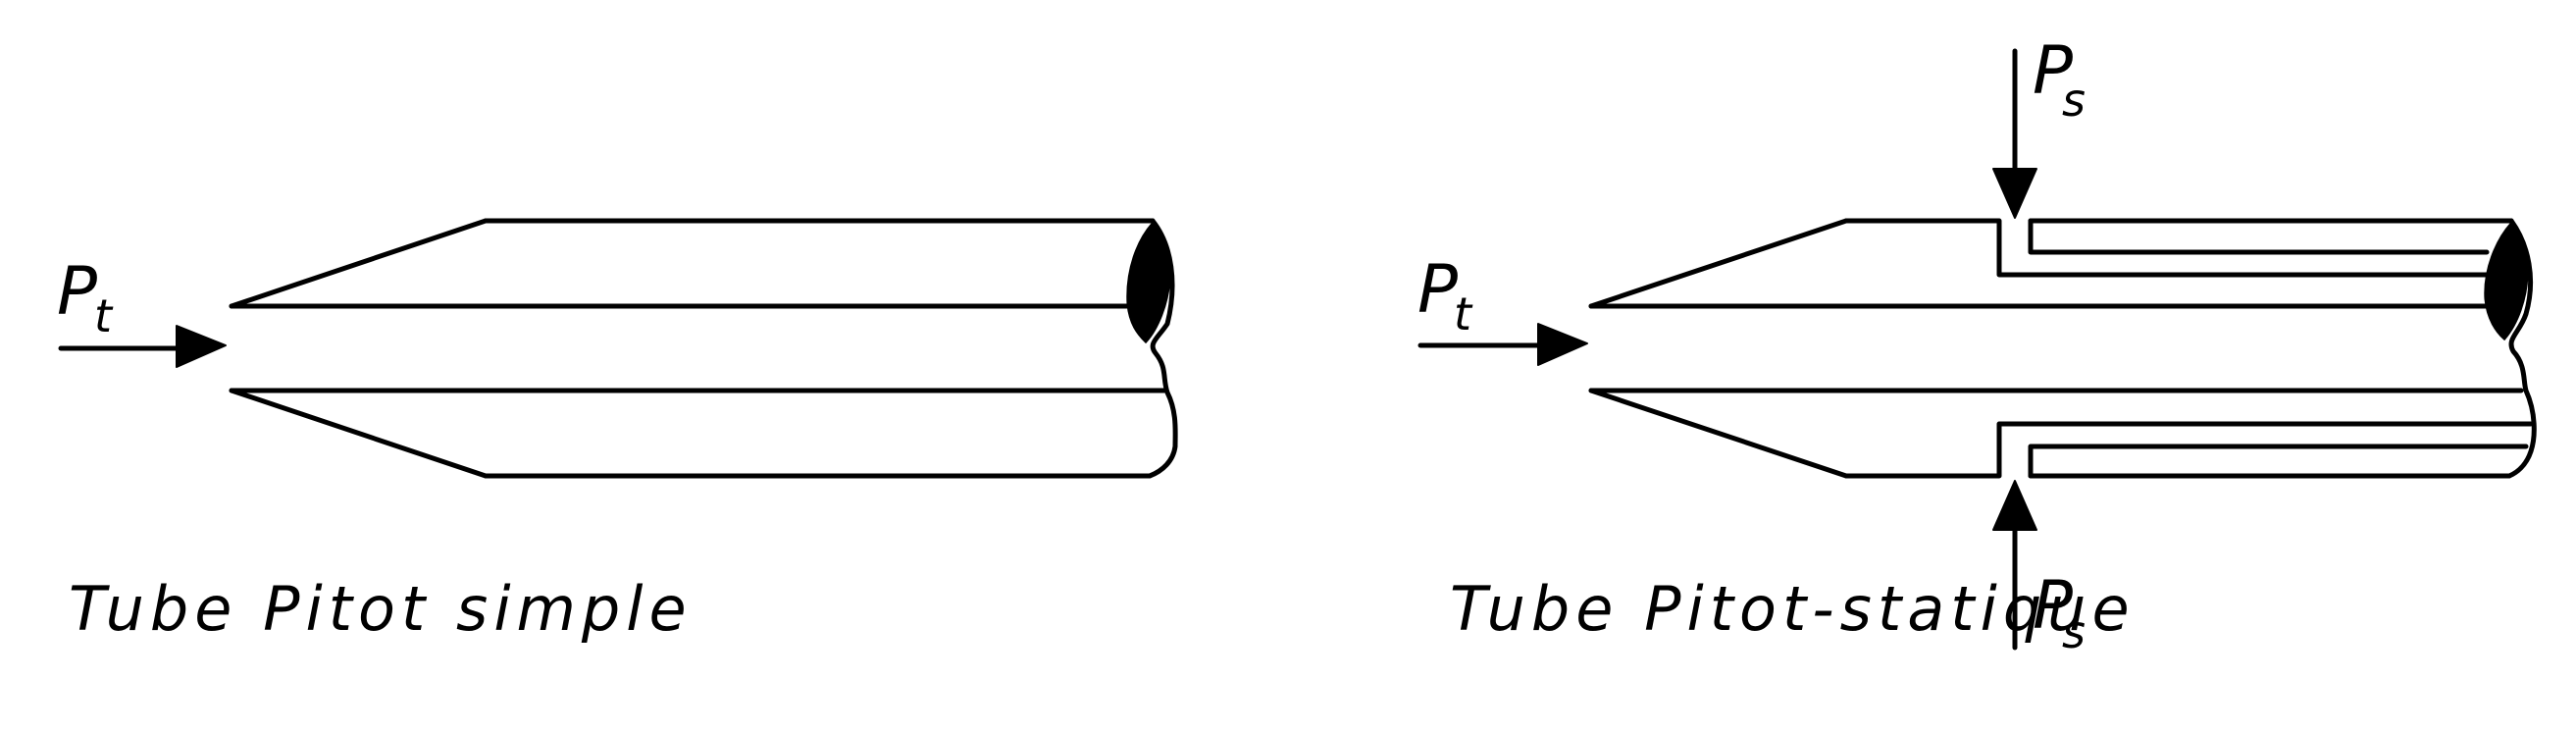  Describe the element at coordinates (2259, 236) in the screenshot. I see `static-tube-static-channel-top-inner` at that location.